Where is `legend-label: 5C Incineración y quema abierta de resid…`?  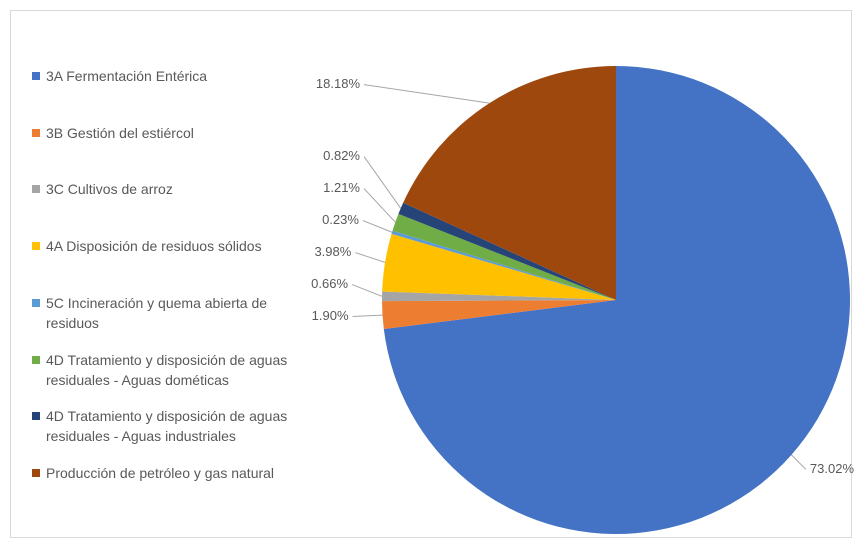 legend-label: 5C Incineración y quema abierta de resid… is located at coordinates (157, 312).